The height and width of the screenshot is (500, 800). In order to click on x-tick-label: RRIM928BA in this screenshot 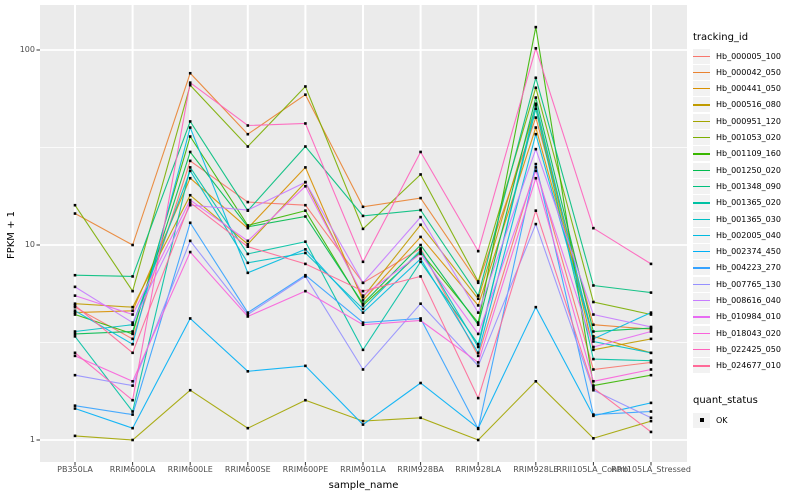, I will do `click(420, 469)`.